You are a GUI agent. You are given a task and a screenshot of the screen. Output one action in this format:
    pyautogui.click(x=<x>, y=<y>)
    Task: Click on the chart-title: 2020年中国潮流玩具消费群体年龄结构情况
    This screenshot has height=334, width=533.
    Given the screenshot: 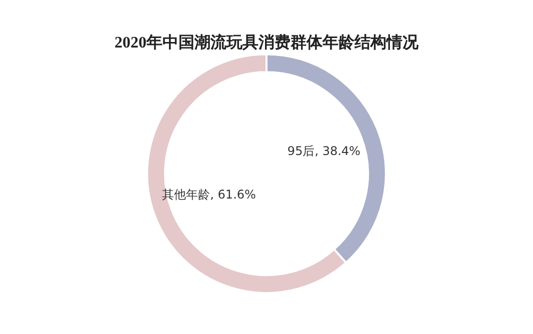 What is the action you would take?
    pyautogui.click(x=267, y=42)
    